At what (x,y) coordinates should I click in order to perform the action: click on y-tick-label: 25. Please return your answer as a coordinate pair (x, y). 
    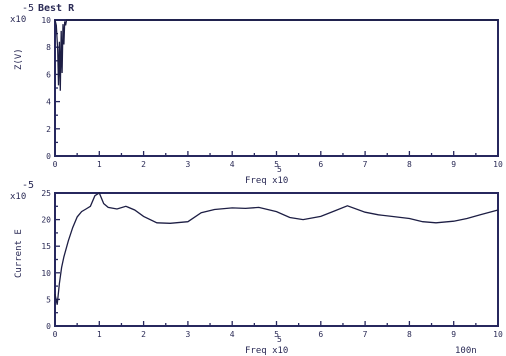
    Looking at the image, I should click on (46, 193).